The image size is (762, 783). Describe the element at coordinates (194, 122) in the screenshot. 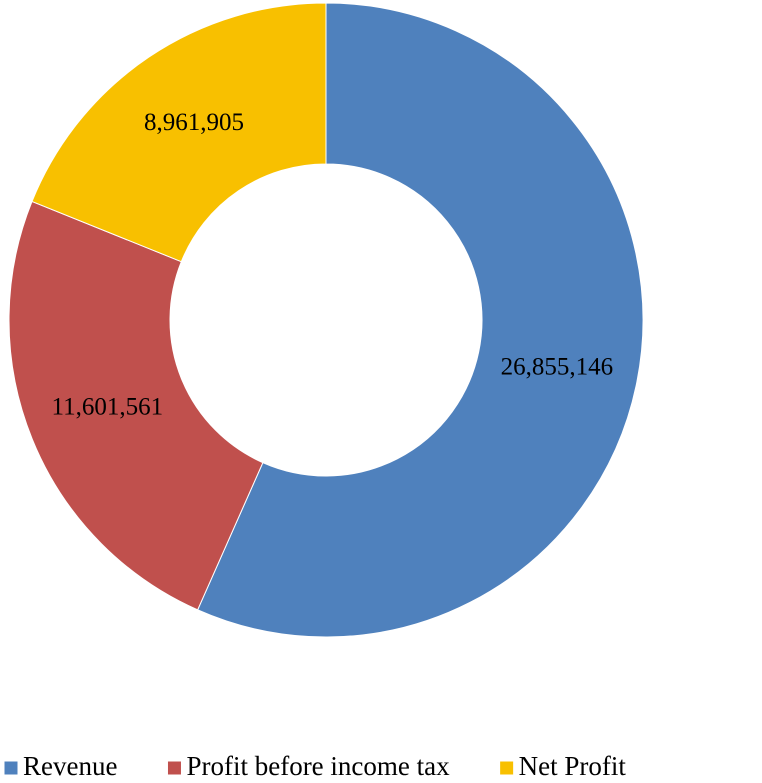

I see `data-label: 8,961,905` at that location.